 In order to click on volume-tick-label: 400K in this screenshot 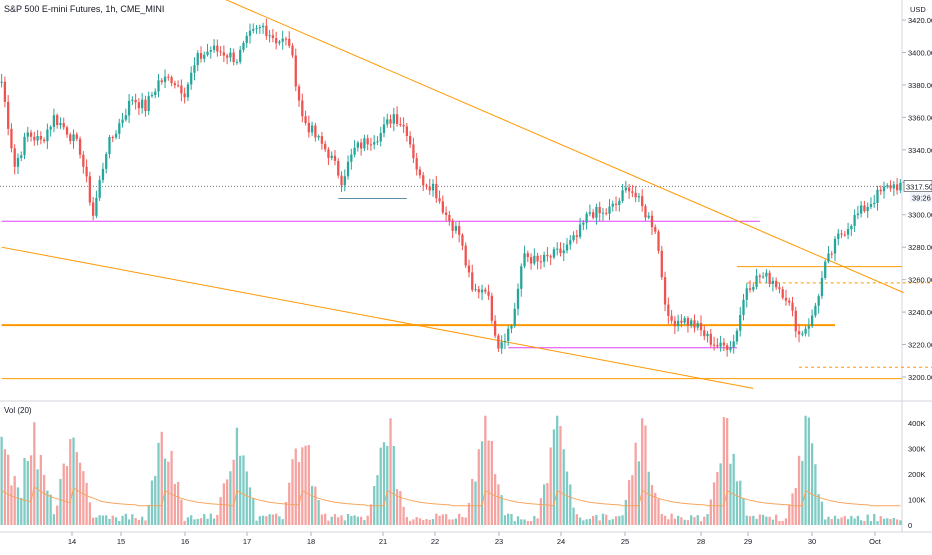, I will do `click(917, 423)`.